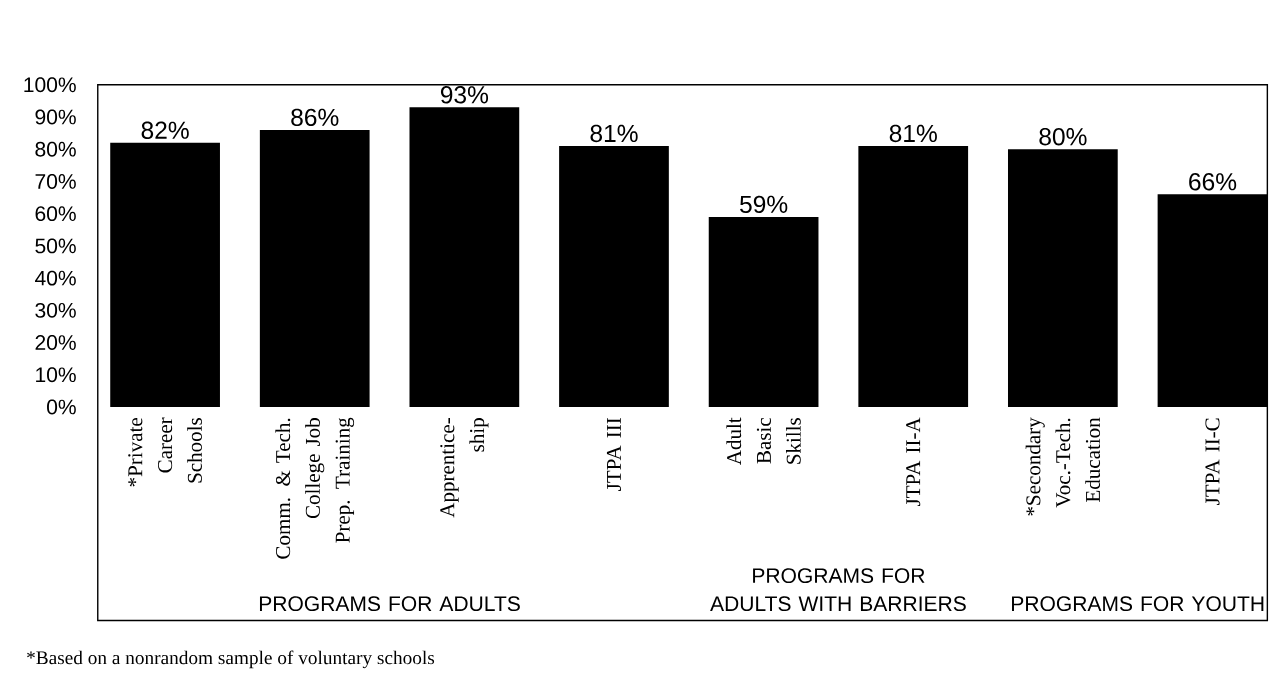  I want to click on data-label: 93%, so click(464, 94).